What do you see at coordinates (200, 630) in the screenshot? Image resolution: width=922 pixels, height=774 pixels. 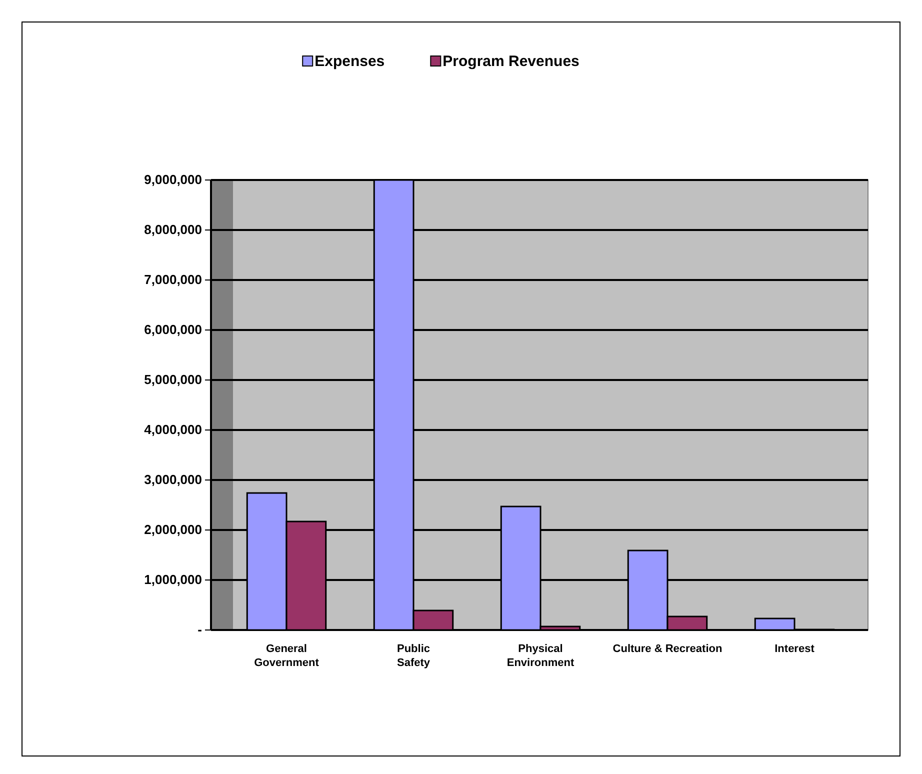 I see `y-tick-label: -` at bounding box center [200, 630].